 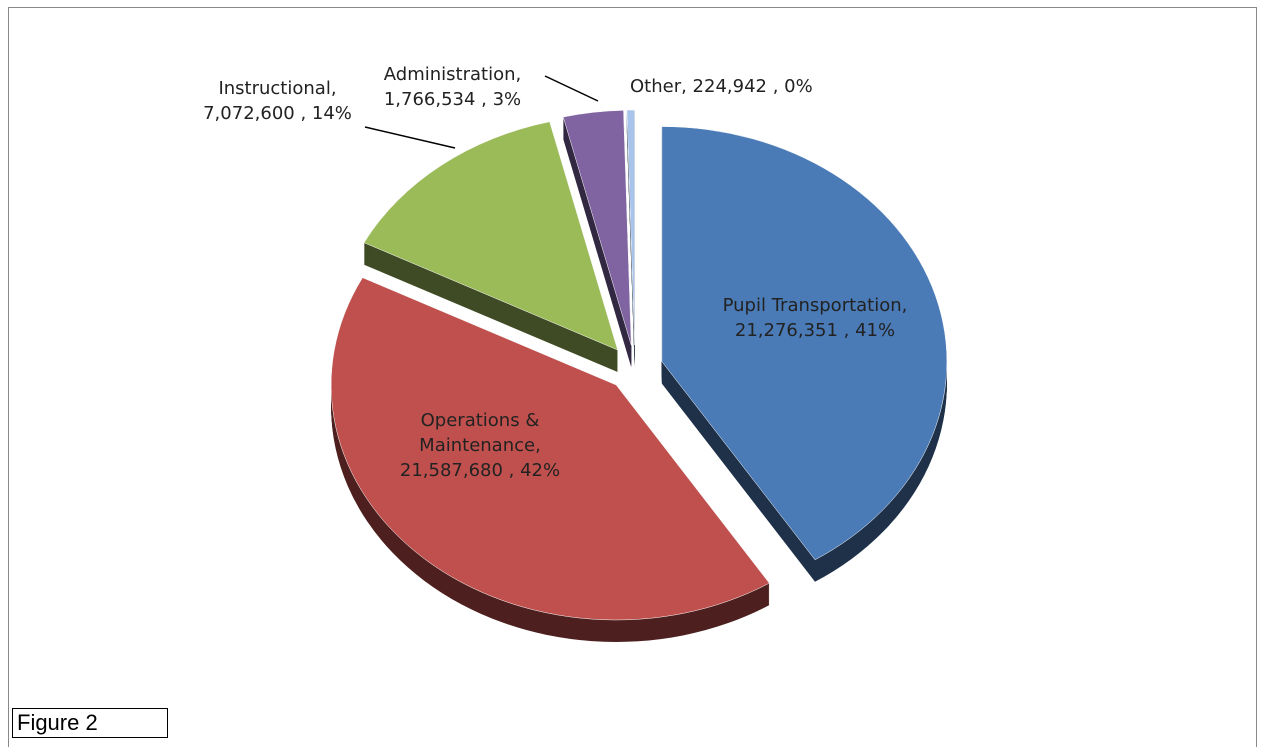 I want to click on data-label: Instructional, 7,072,600 , 14%, so click(x=277, y=101).